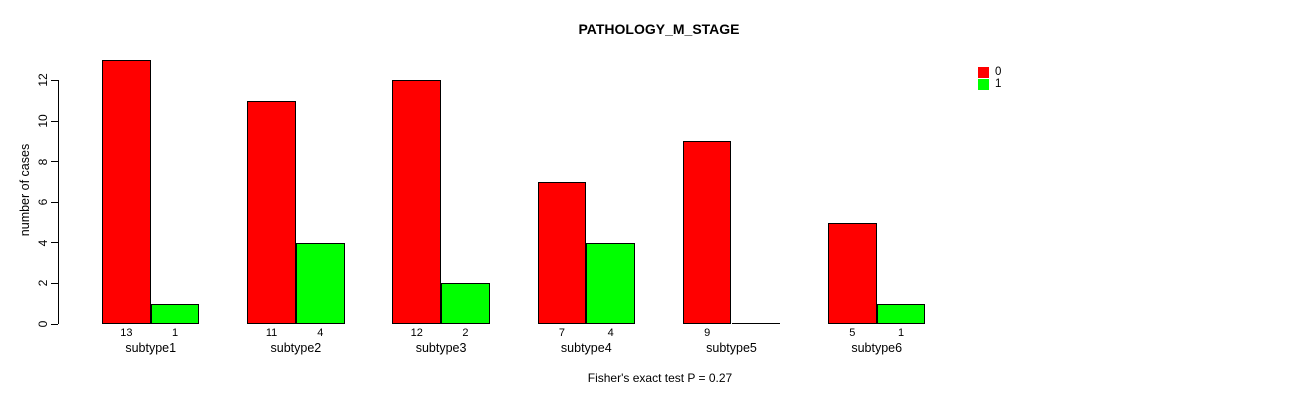  I want to click on legend-label: 0, so click(998, 71).